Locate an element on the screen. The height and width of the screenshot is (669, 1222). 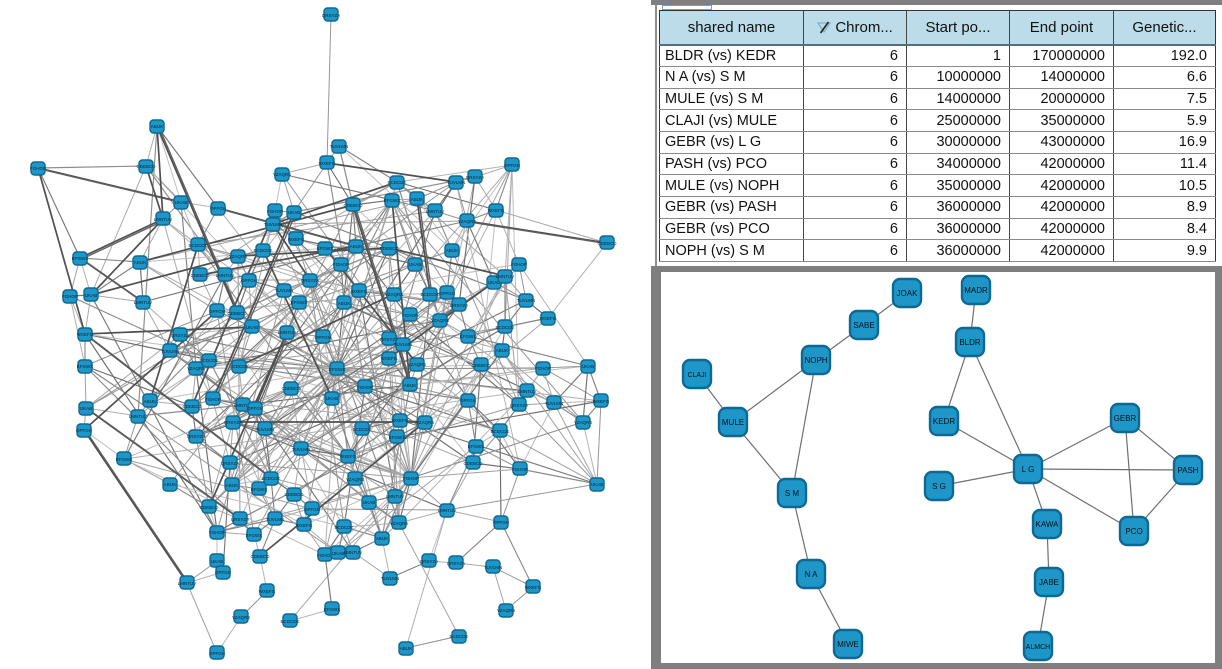
svg-text: BLDR is located at coordinates (970, 342).